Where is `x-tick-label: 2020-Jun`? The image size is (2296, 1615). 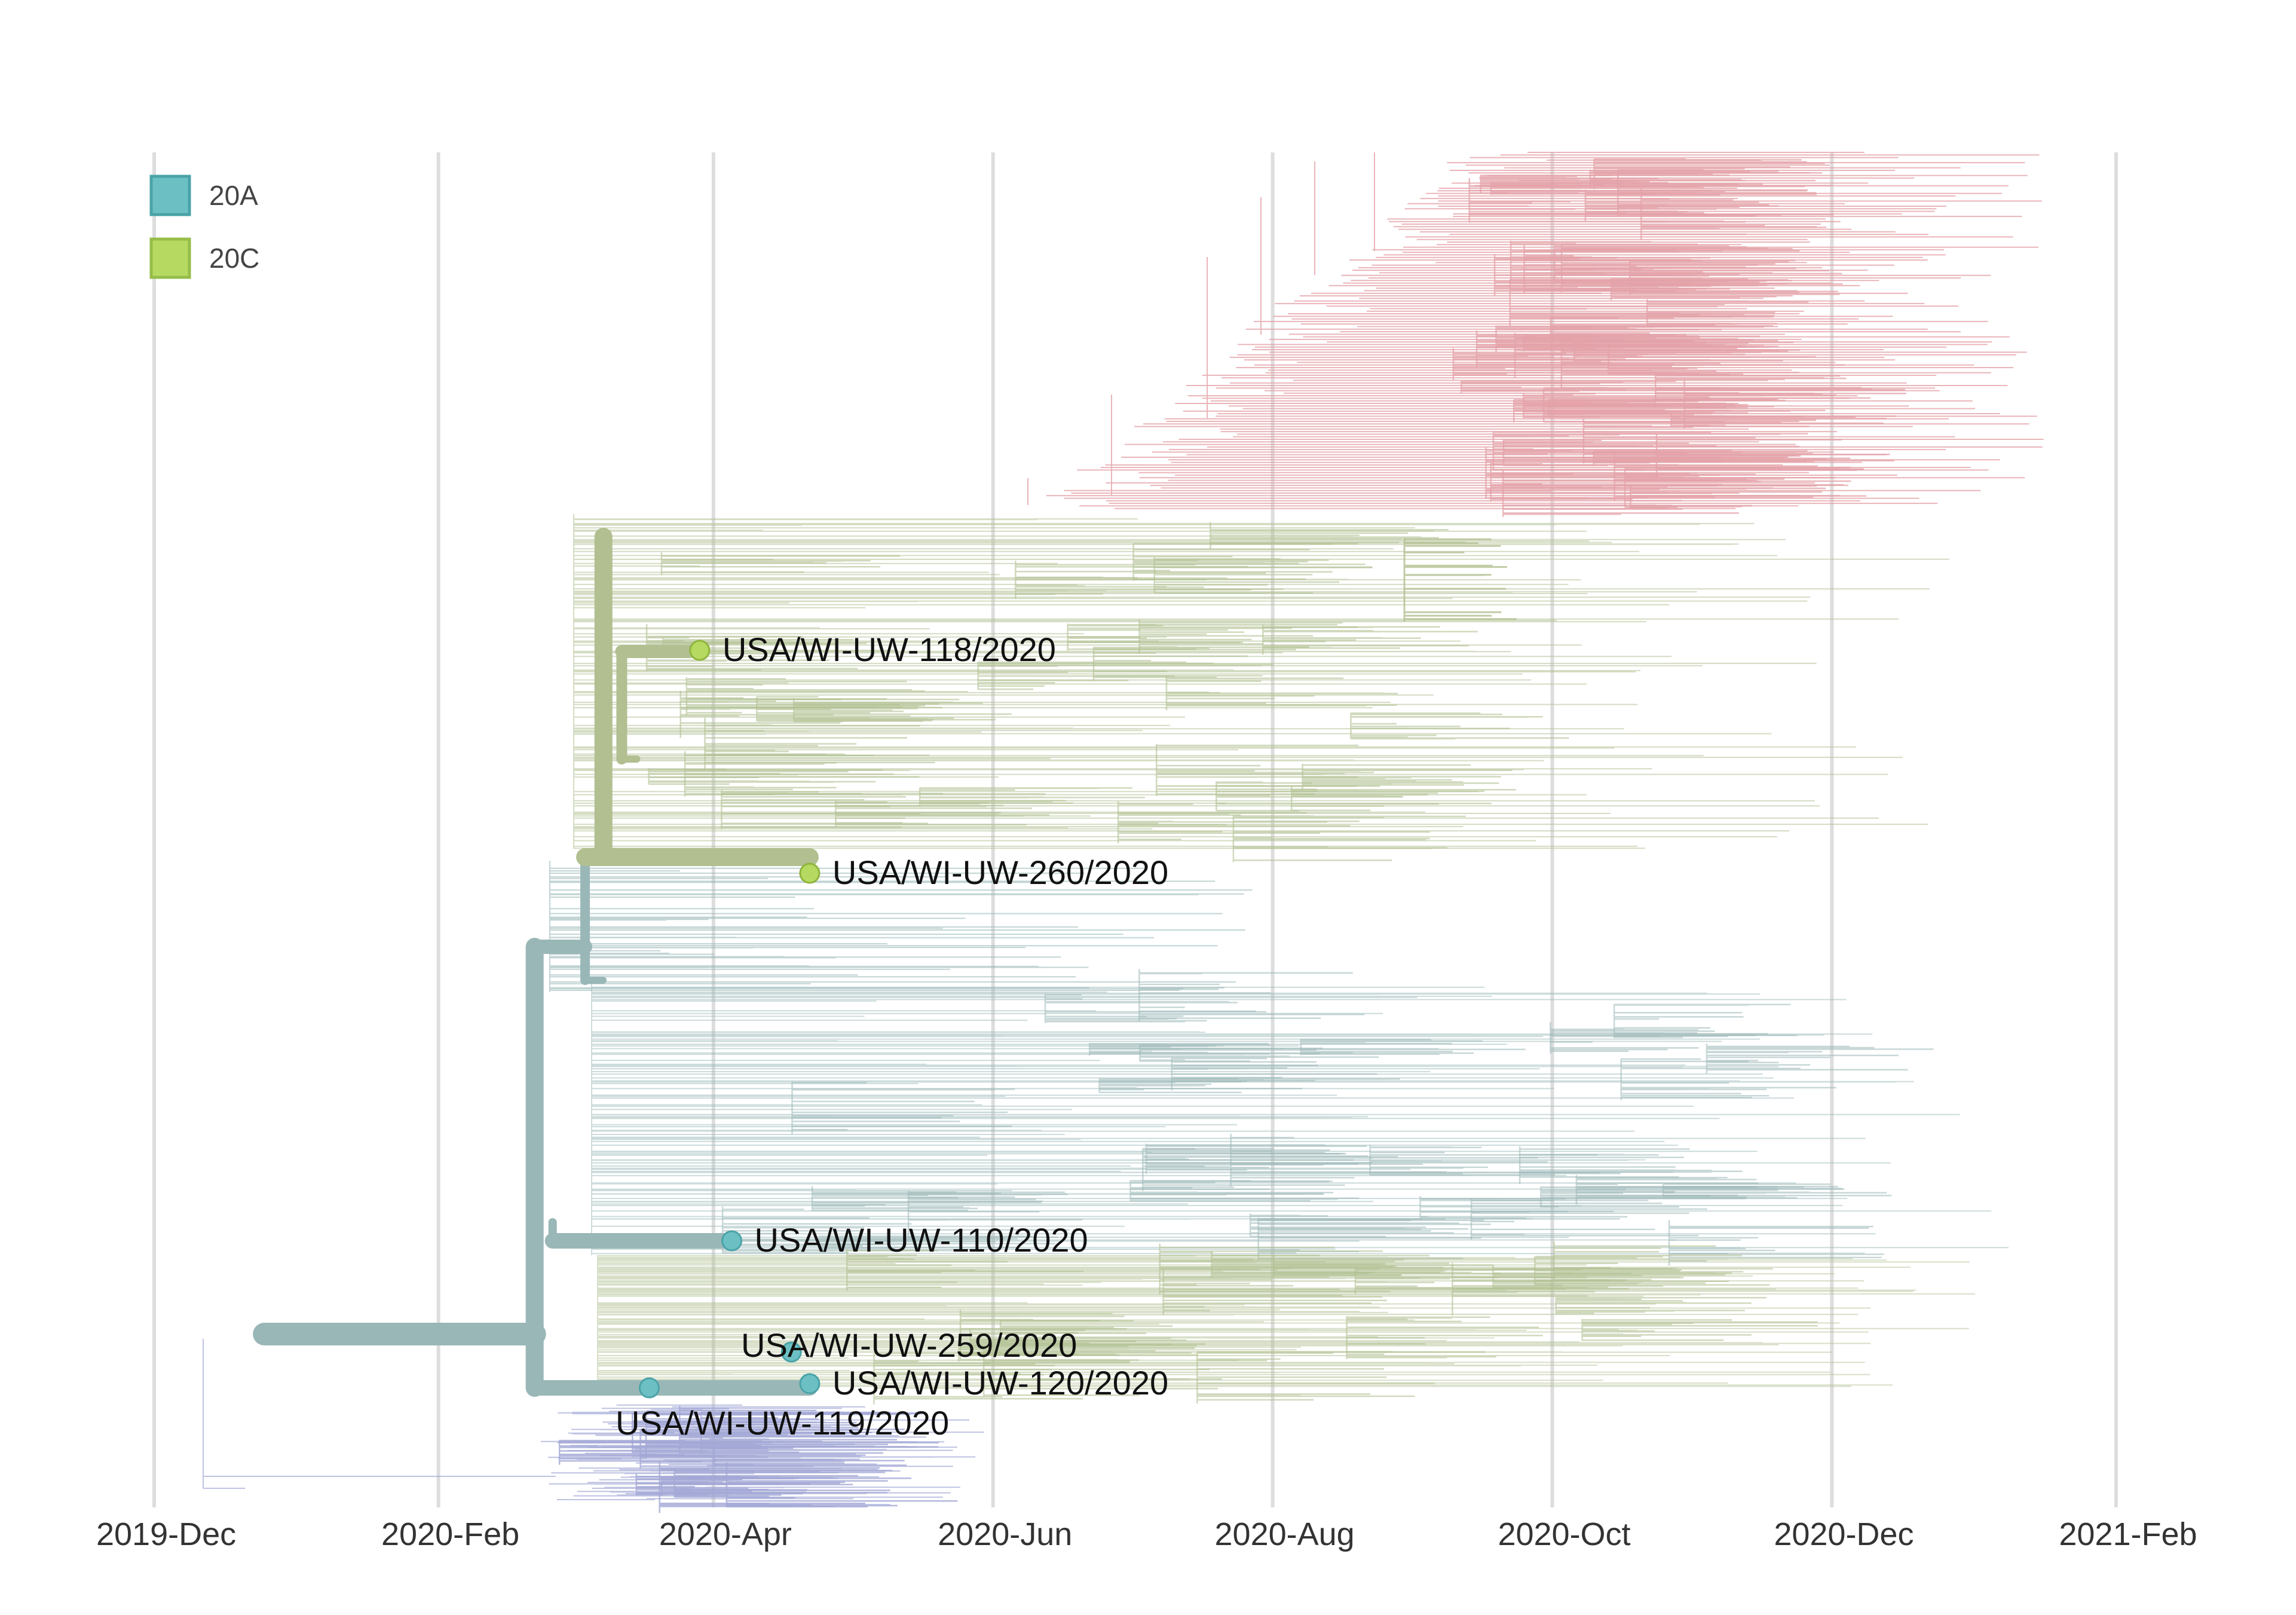
x-tick-label: 2020-Jun is located at coordinates (1005, 1534).